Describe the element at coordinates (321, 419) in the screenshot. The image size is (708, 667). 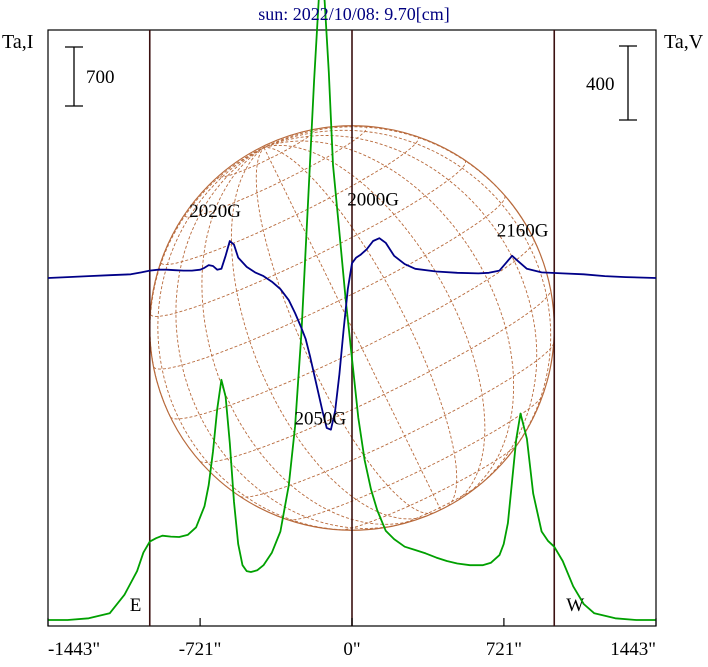
I see `annotation-label: 2050G` at that location.